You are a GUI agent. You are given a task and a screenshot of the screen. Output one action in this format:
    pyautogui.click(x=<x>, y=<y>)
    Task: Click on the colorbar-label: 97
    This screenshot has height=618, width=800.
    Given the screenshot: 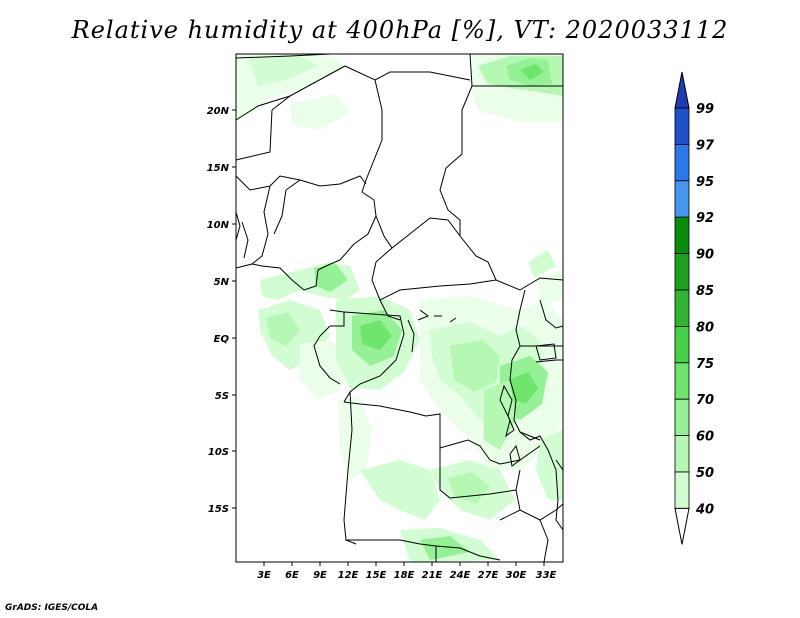 What is the action you would take?
    pyautogui.click(x=705, y=145)
    